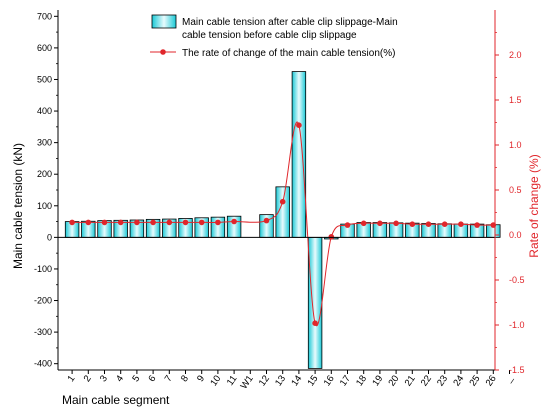 The width and height of the screenshot is (550, 412). Describe the element at coordinates (377, 380) in the screenshot. I see `x-tick-label: 19` at that location.